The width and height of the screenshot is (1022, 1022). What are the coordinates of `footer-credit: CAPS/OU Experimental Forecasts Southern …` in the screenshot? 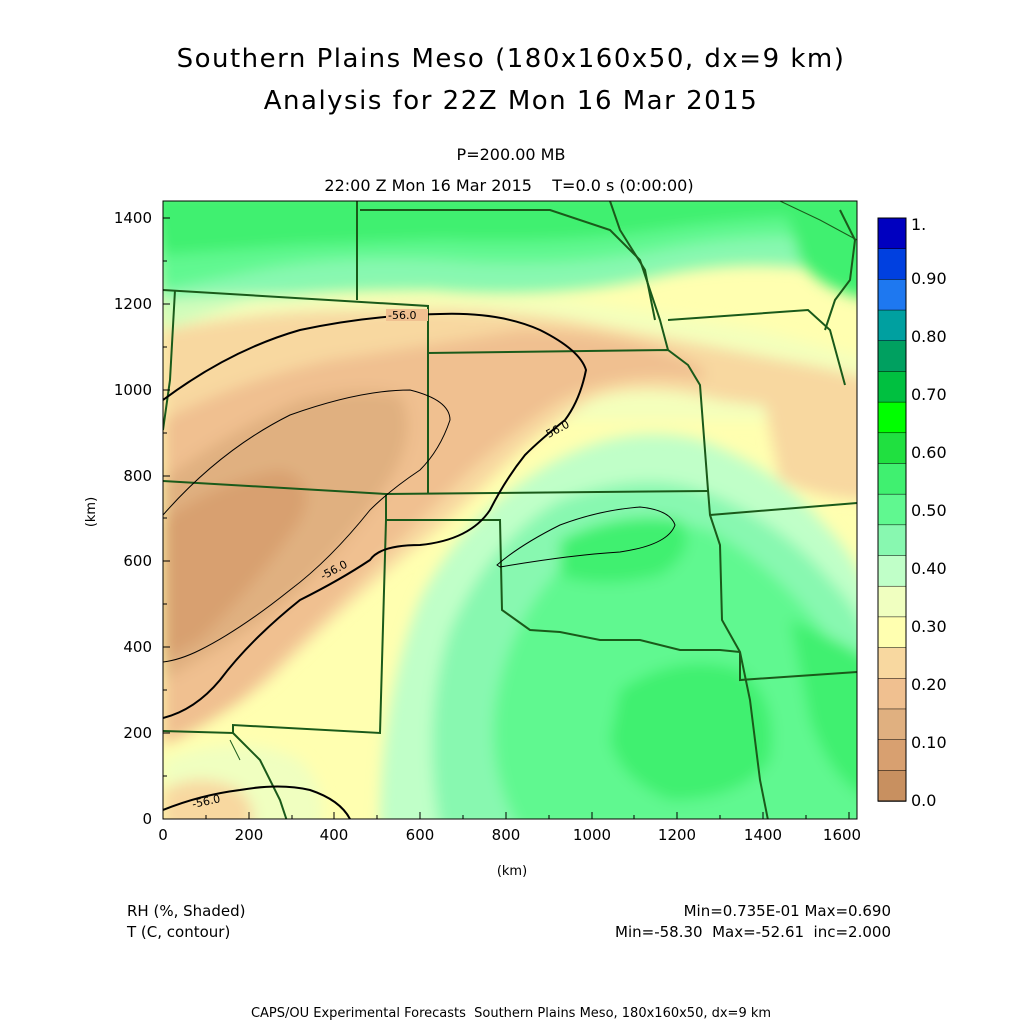 It's located at (511, 1013).